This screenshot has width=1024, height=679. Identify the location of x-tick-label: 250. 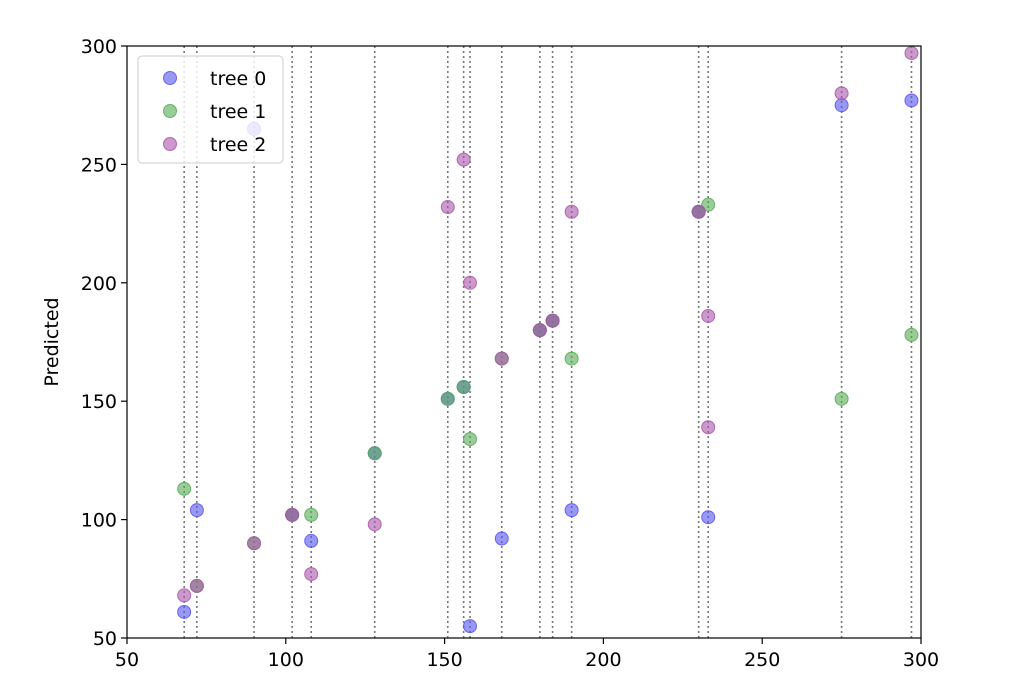
(762, 660).